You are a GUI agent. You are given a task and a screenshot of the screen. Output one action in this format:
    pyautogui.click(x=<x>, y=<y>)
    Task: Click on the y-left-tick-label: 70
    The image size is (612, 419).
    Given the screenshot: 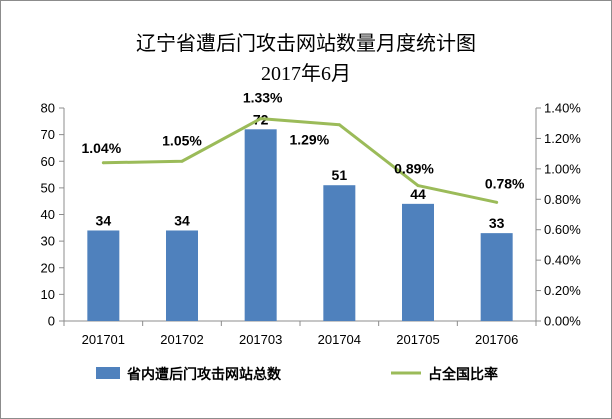 What is the action you would take?
    pyautogui.click(x=48, y=134)
    